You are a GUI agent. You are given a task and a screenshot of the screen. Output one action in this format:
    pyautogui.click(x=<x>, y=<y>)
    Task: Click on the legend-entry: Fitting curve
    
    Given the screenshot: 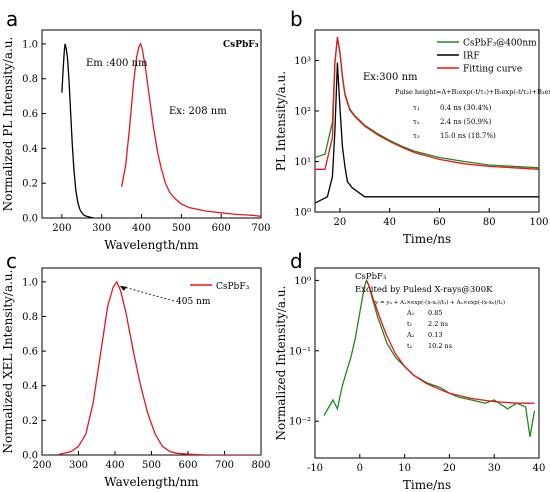 What is the action you would take?
    pyautogui.click(x=492, y=70)
    